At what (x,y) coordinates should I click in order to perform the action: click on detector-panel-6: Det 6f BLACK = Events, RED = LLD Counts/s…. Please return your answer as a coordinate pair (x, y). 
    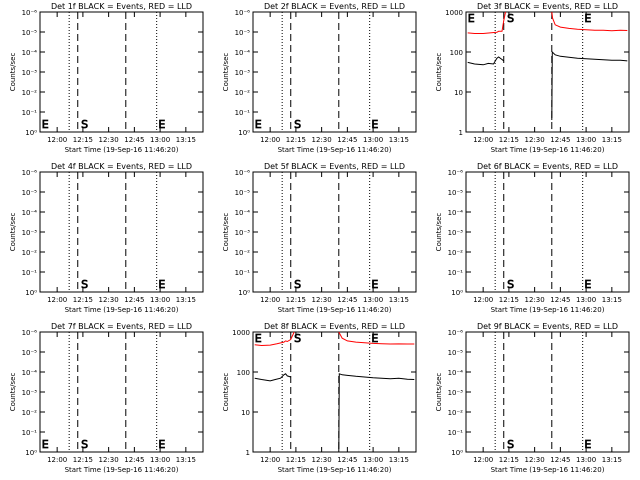
    Looking at the image, I should click on (532, 238).